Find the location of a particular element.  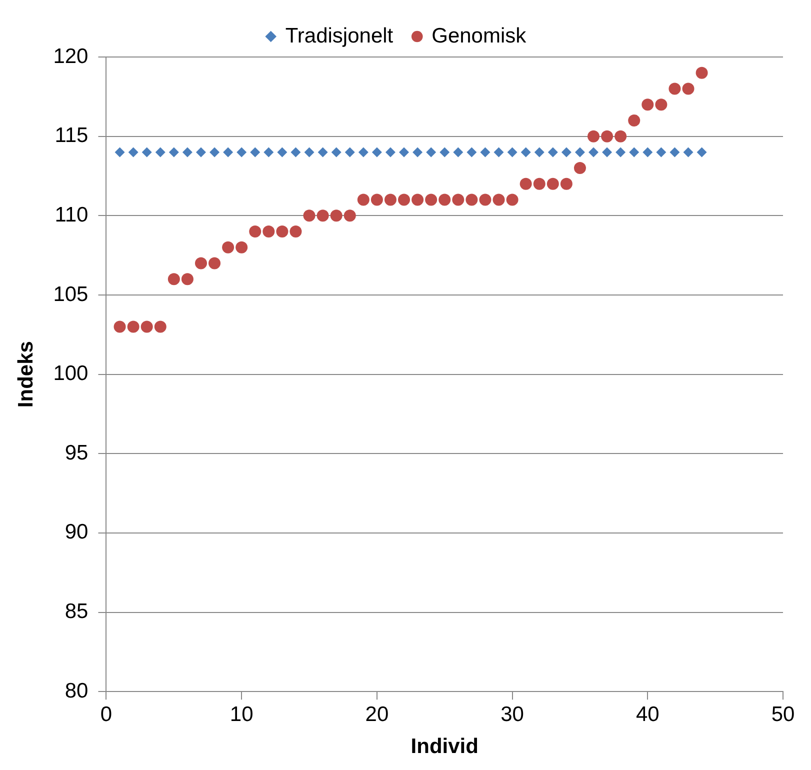

x-axis-title: Individ is located at coordinates (444, 746).